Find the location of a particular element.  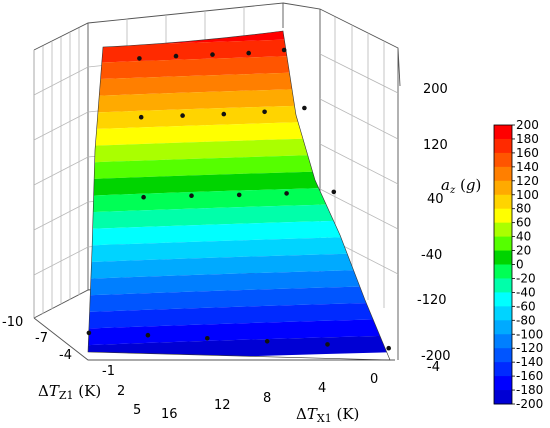

colorbar-tick-label: -180 is located at coordinates (529, 390).